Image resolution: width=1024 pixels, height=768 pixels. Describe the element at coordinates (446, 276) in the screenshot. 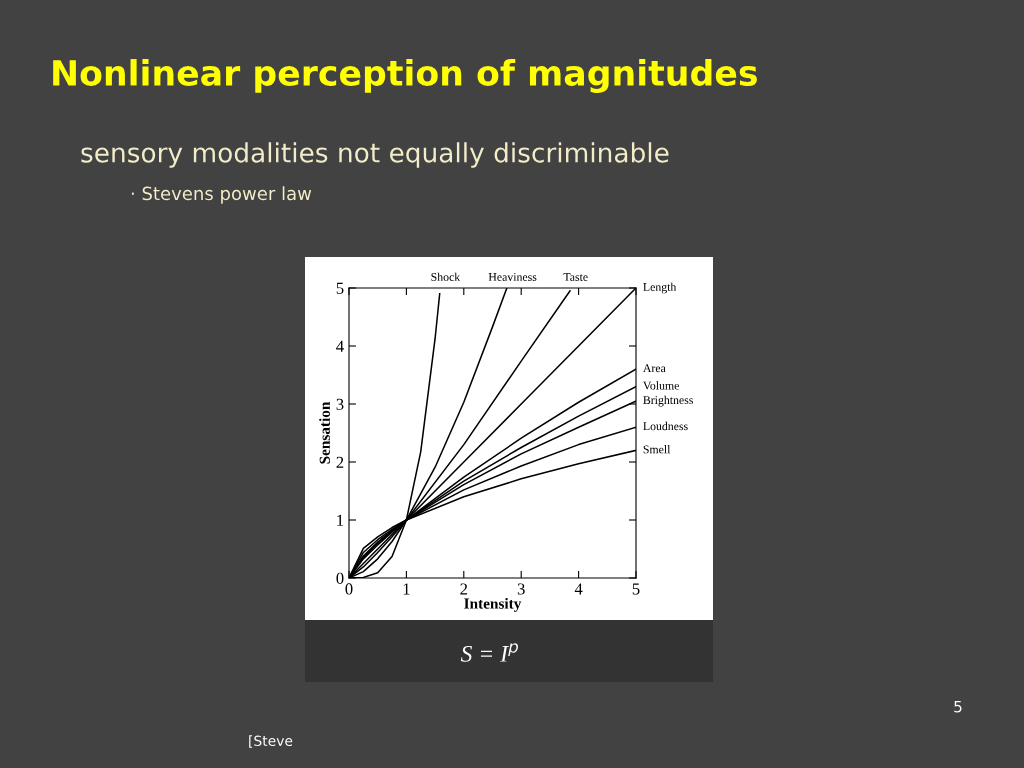

I see `series-label: Shock` at that location.